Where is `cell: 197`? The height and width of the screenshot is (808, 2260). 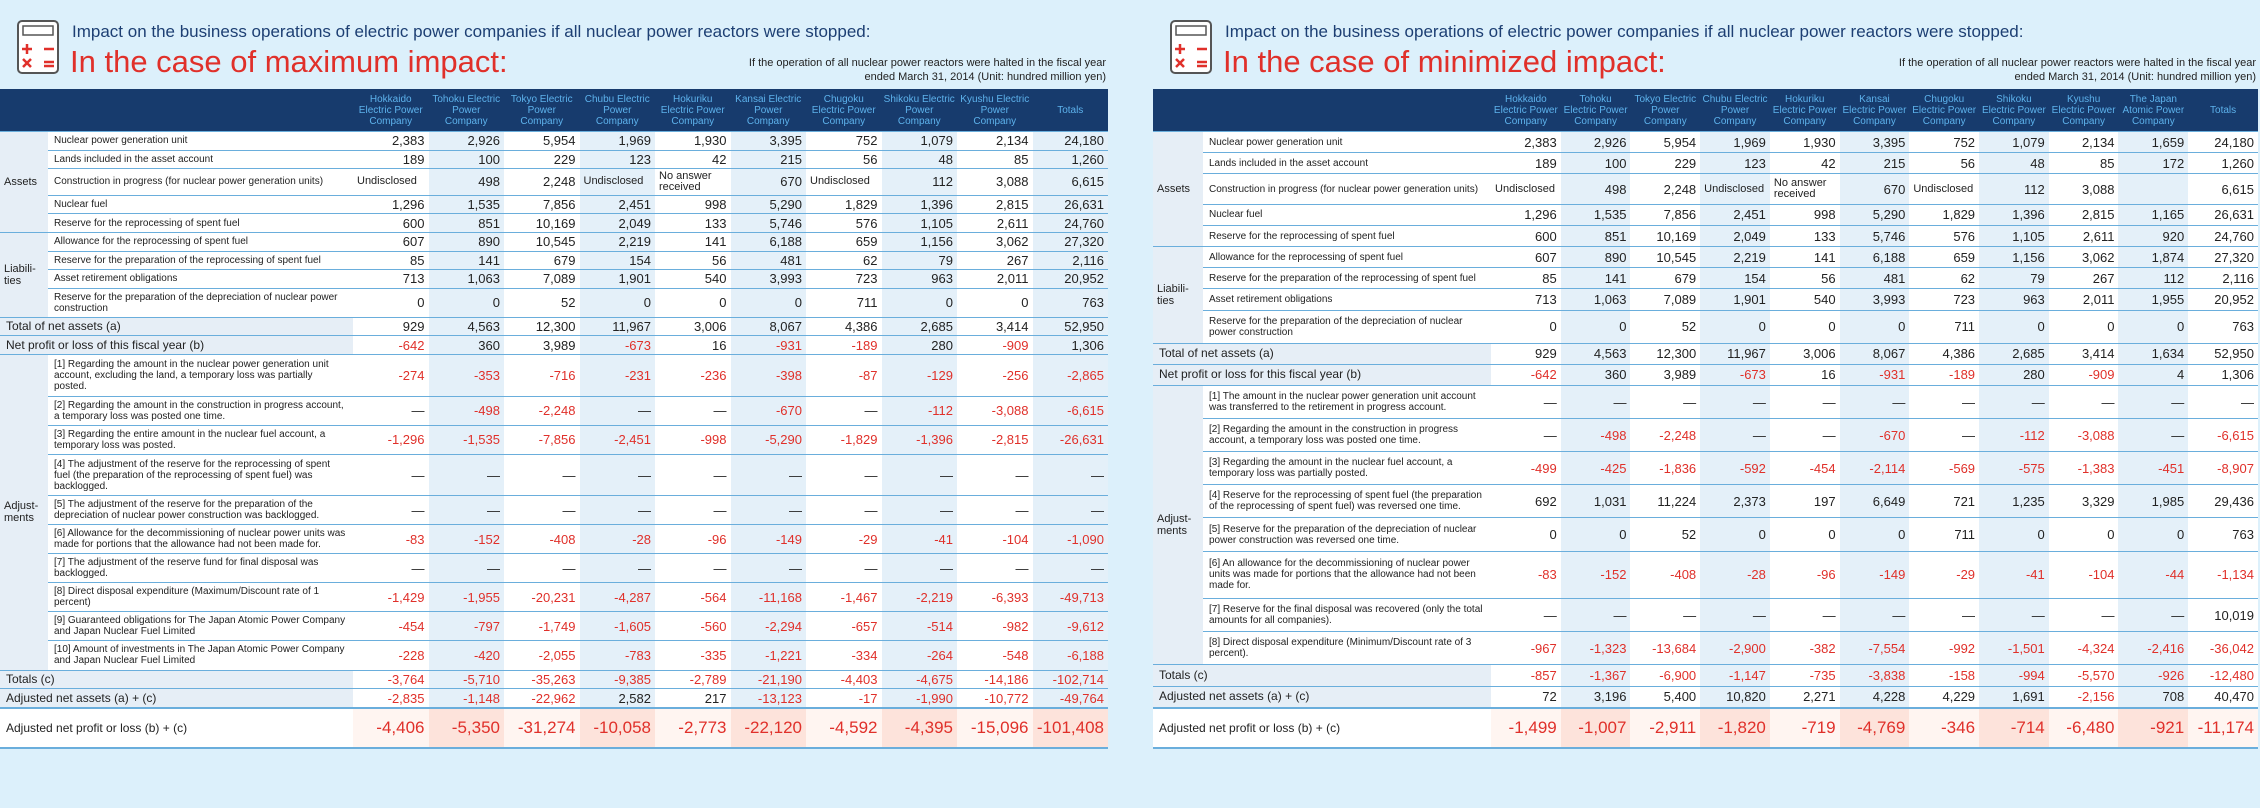
cell: 197 is located at coordinates (1804, 501).